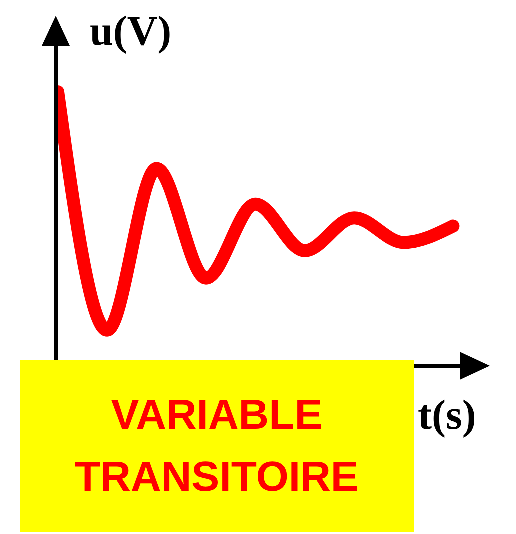  What do you see at coordinates (217, 446) in the screenshot?
I see `text: VARIABLE TRANSITOIRE` at bounding box center [217, 446].